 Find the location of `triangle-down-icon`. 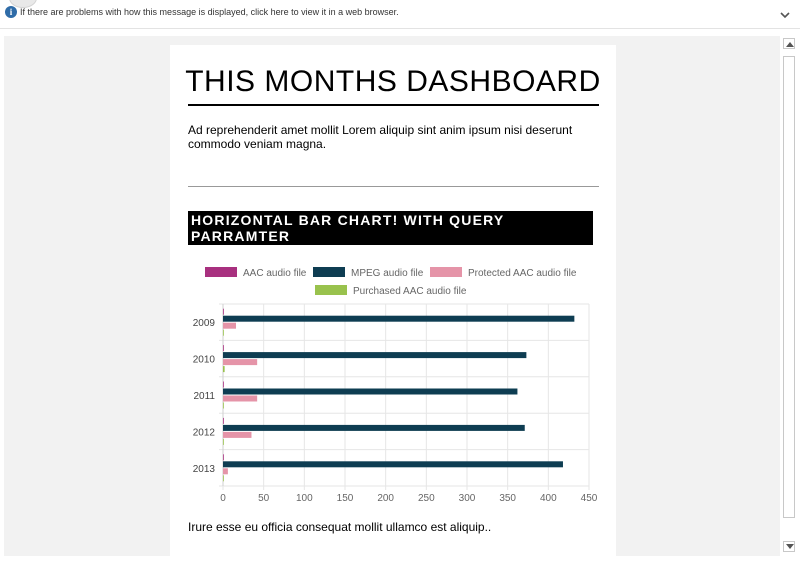

triangle-down-icon is located at coordinates (790, 546).